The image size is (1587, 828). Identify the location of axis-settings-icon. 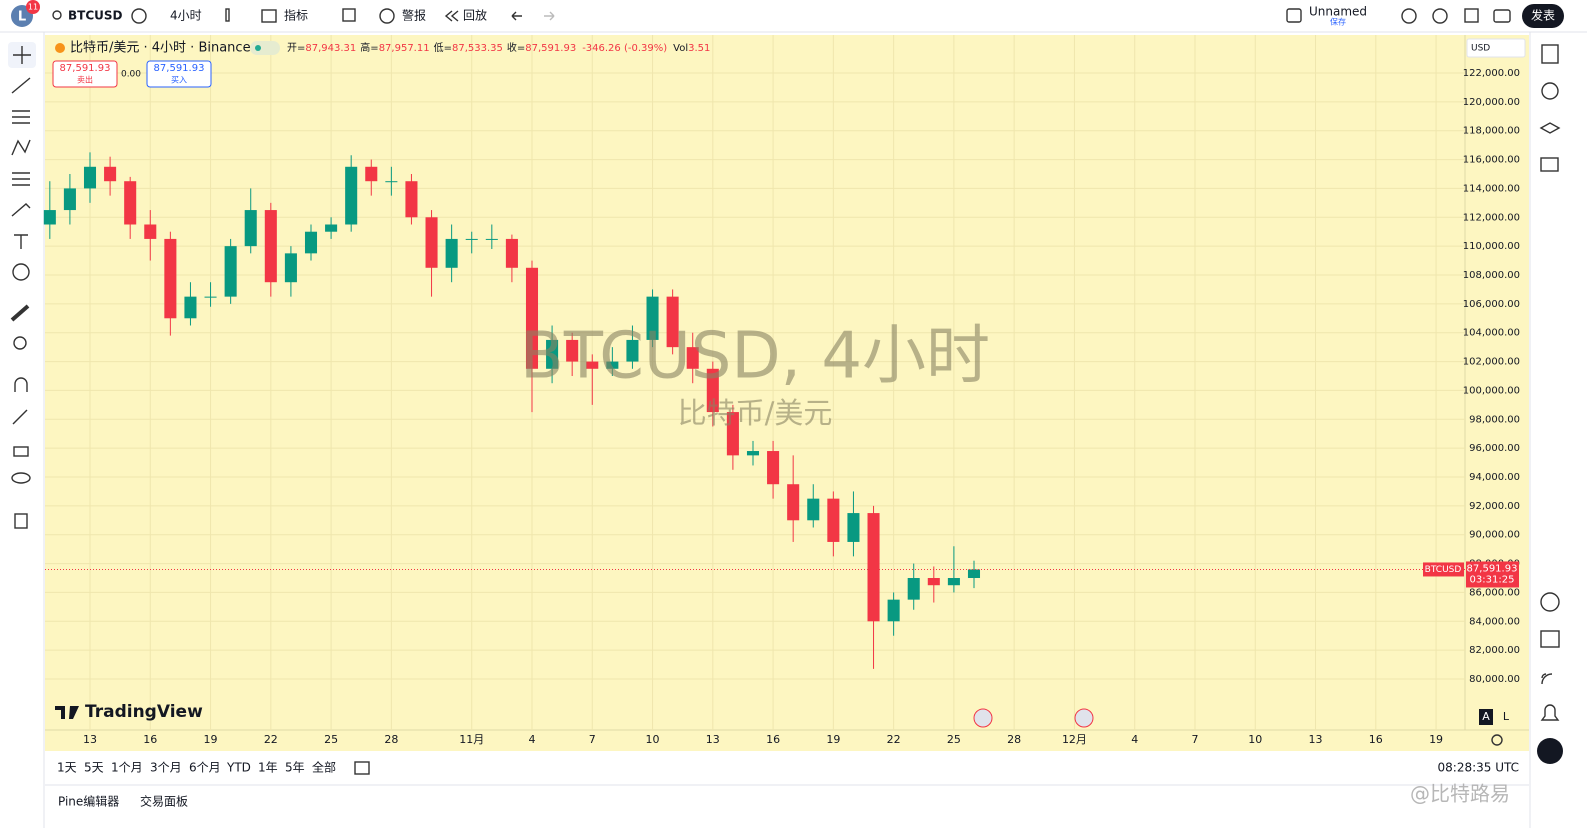
(1497, 740).